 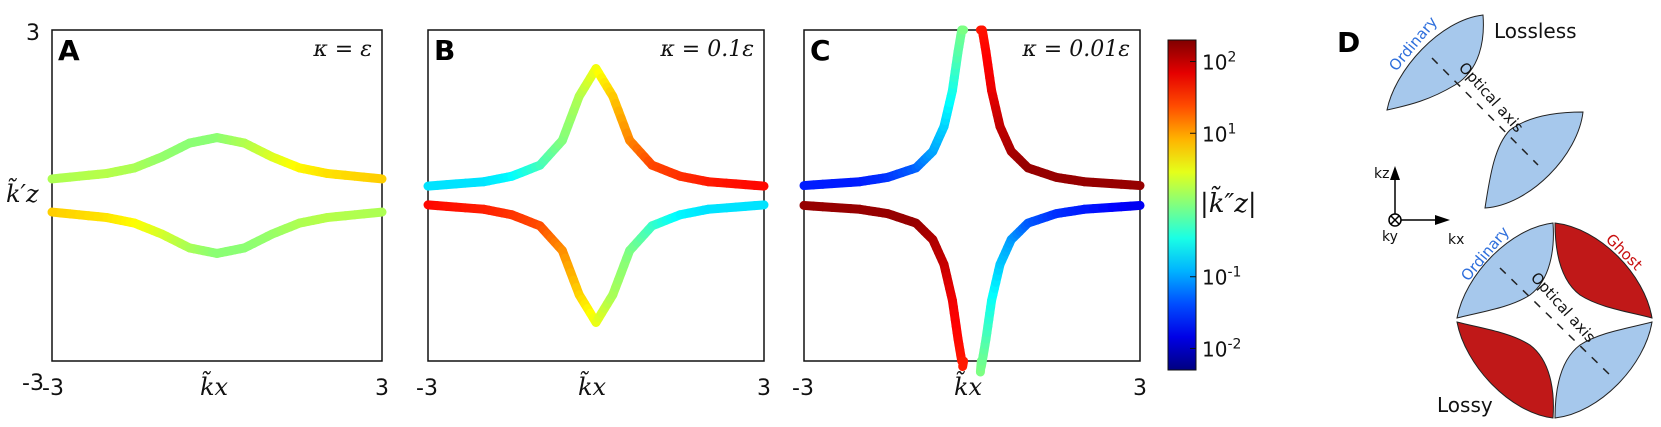 What do you see at coordinates (1603, 370) in the screenshot?
I see `lossy-ordinary-cone-bottom` at bounding box center [1603, 370].